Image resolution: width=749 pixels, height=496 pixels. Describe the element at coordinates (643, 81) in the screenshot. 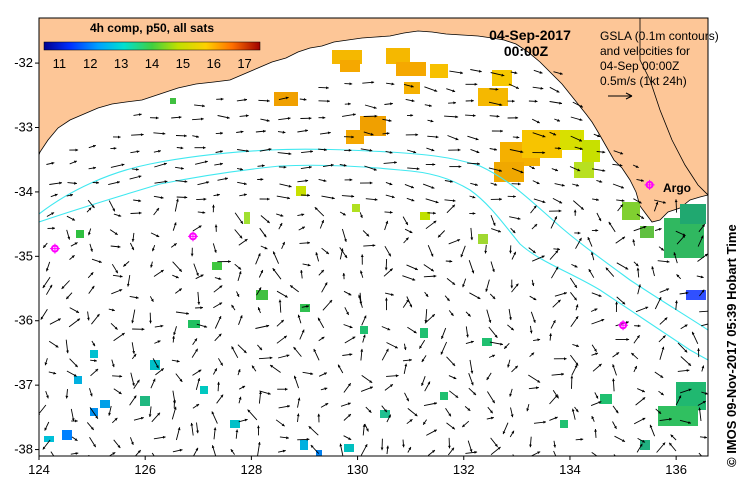

I see `legend-line-4: 0.5m/s (1kt 24h)` at that location.